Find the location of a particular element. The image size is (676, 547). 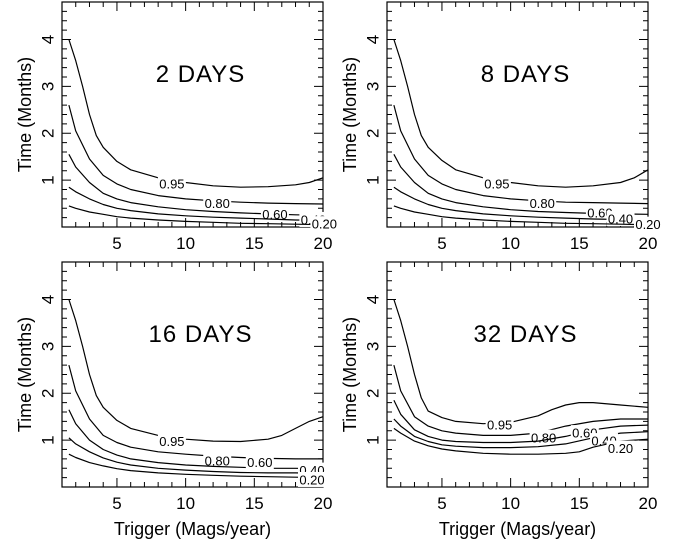

panel-title: 32 DAYS is located at coordinates (526, 334).